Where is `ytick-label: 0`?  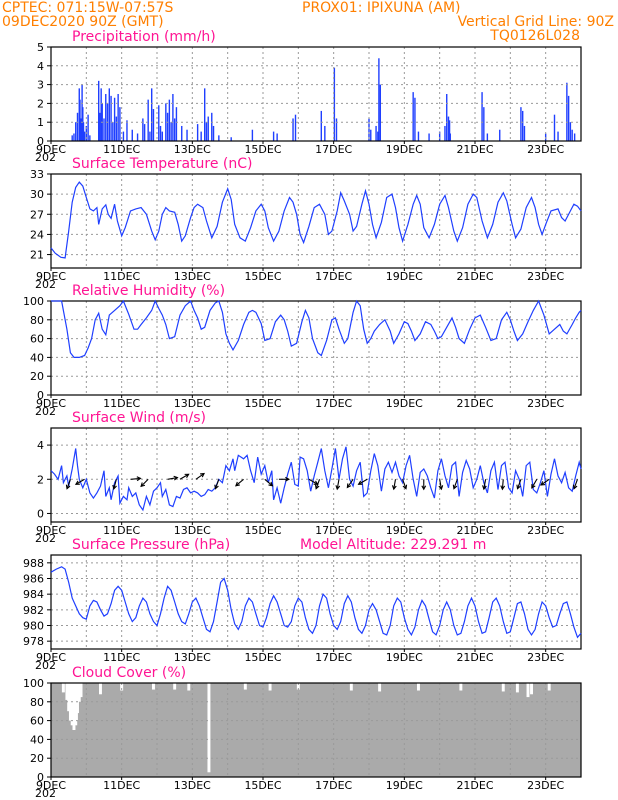 ytick-label: 0 is located at coordinates (40, 395).